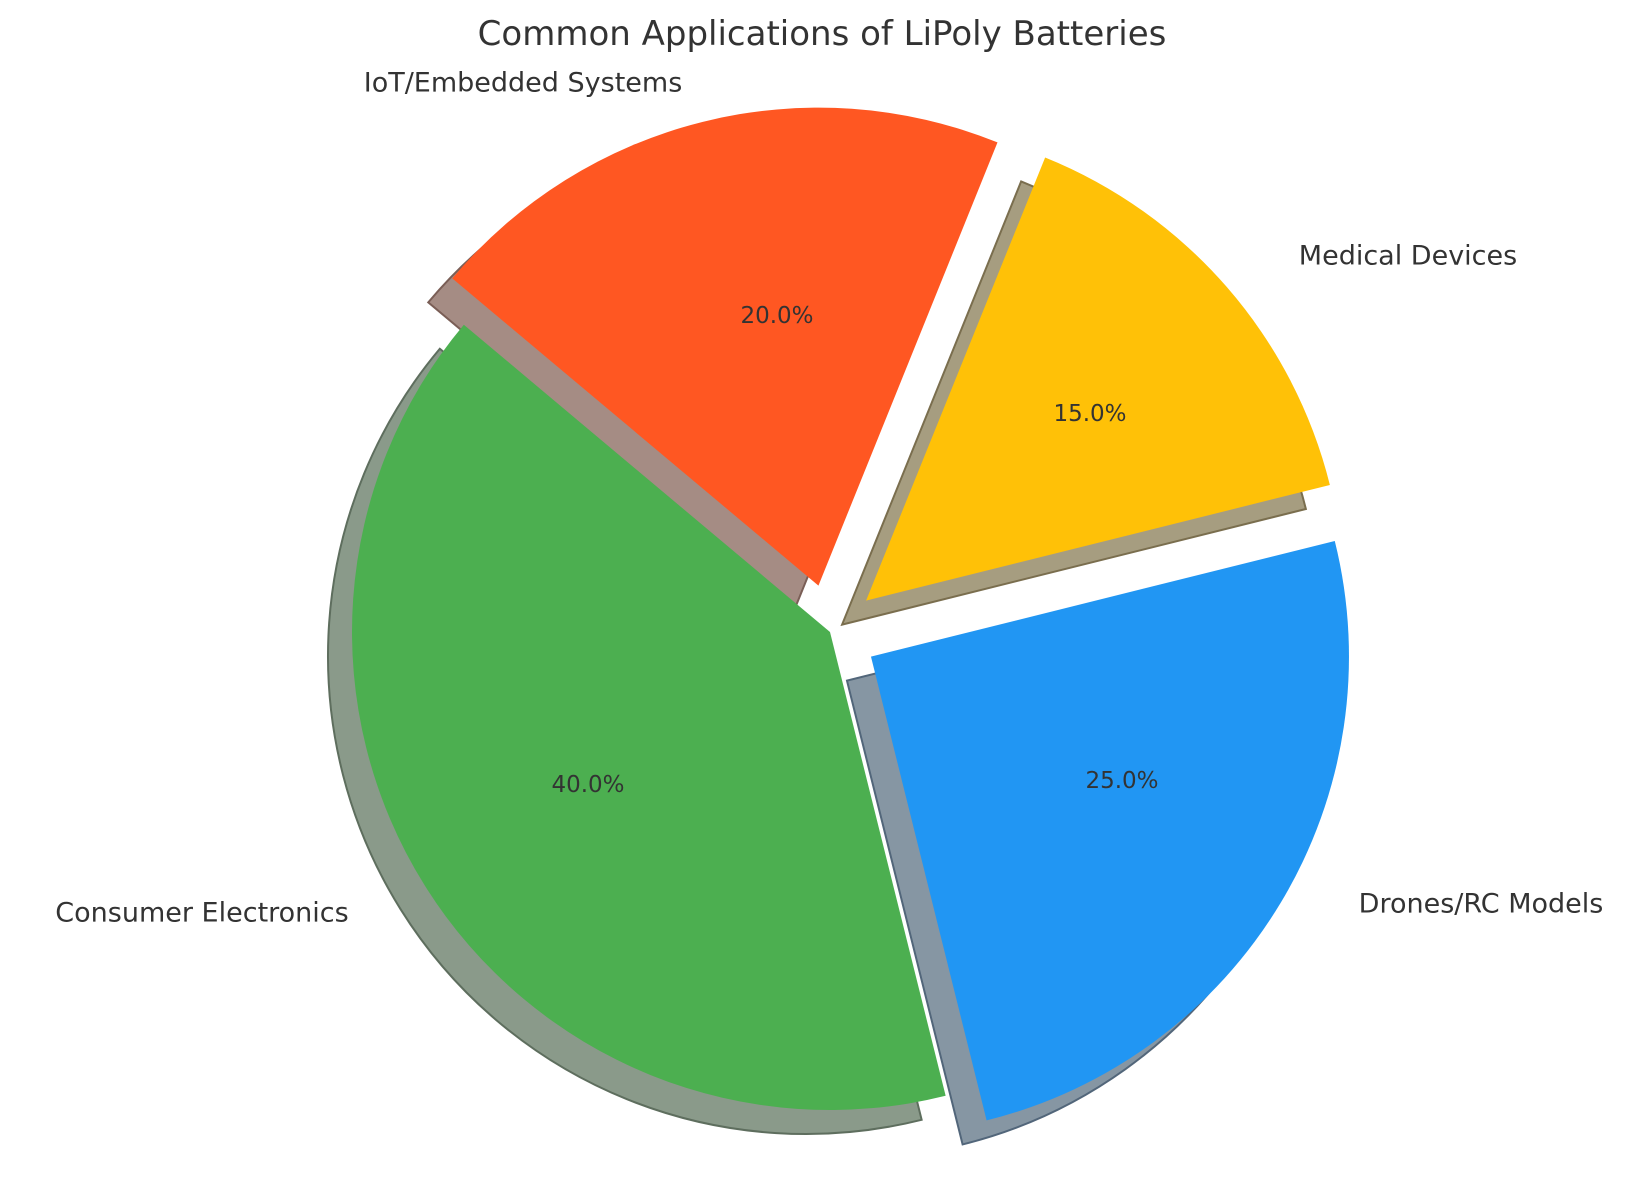 The image size is (1644, 1180). What do you see at coordinates (588, 785) in the screenshot?
I see `slice-pct-consumer-electronics: 40.0%` at bounding box center [588, 785].